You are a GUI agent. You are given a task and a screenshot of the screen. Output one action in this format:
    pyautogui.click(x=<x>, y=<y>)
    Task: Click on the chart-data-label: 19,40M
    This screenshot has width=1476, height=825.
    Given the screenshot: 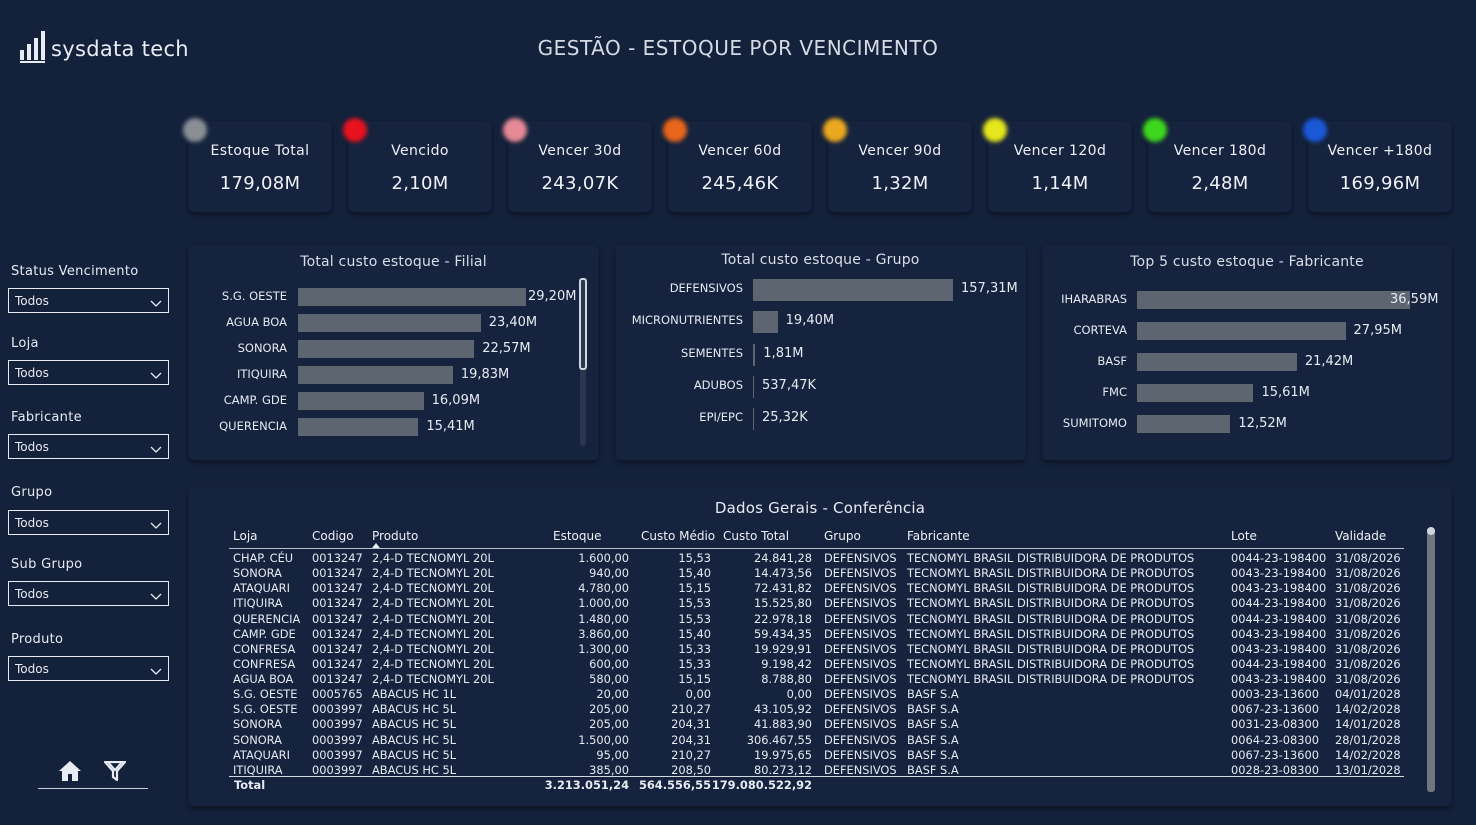 What is the action you would take?
    pyautogui.click(x=810, y=321)
    